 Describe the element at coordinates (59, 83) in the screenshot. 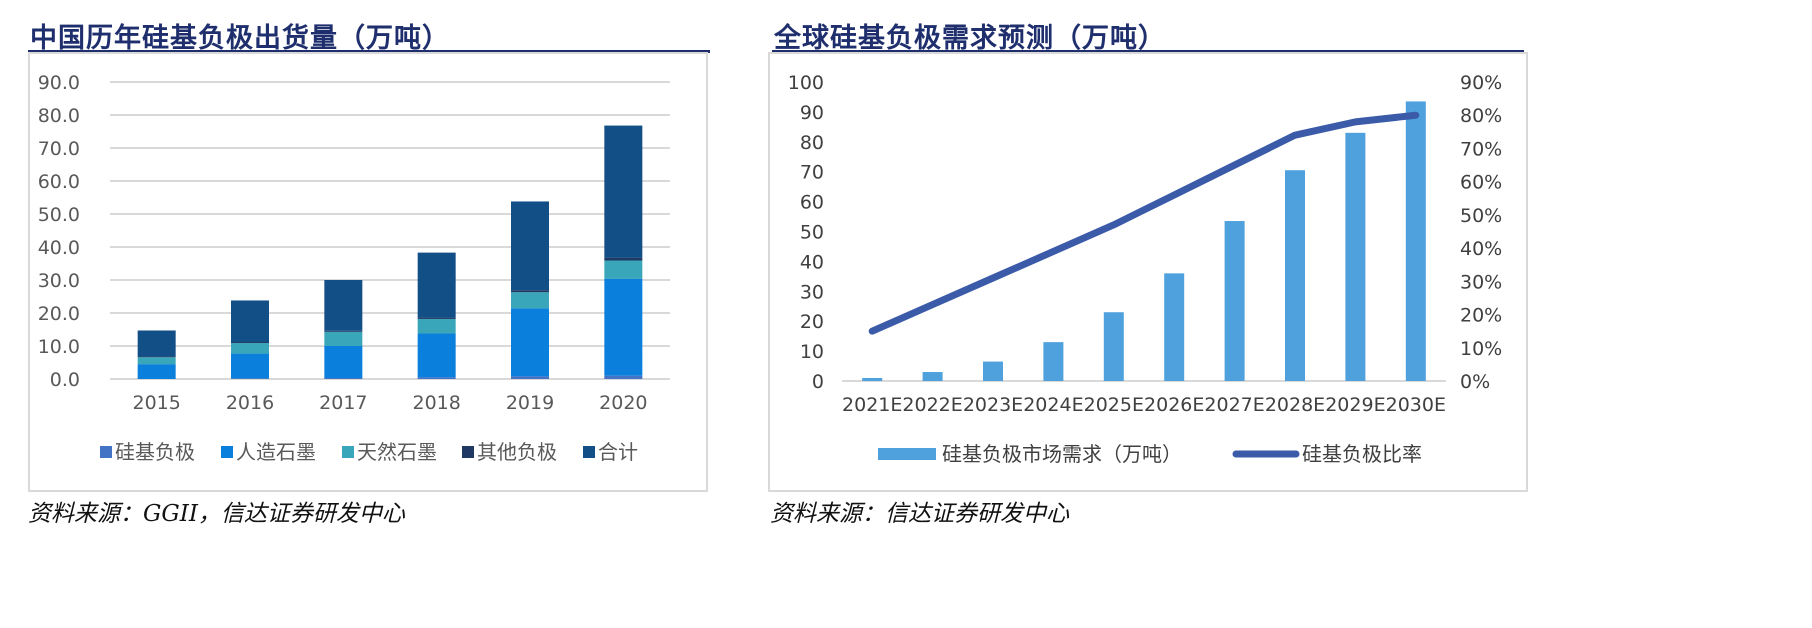

I see `y-tick-label: 90.0` at that location.